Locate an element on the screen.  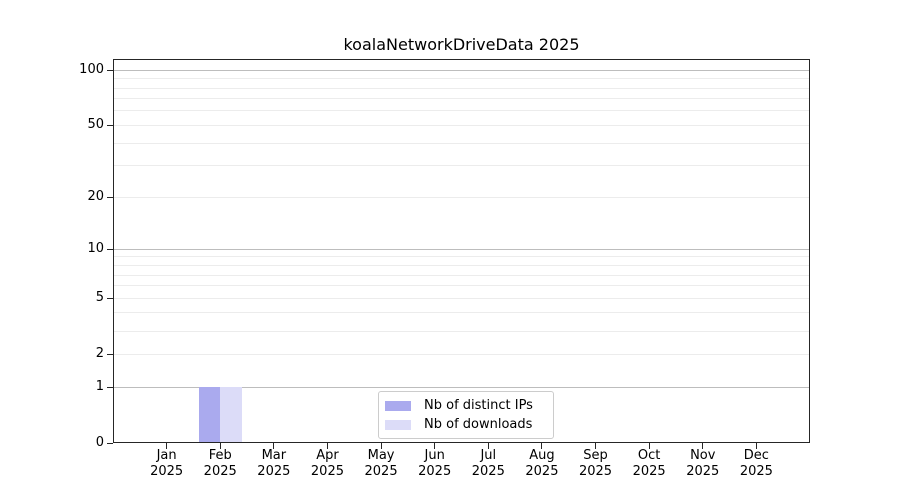
y-tick-label: 50 is located at coordinates (95, 125).